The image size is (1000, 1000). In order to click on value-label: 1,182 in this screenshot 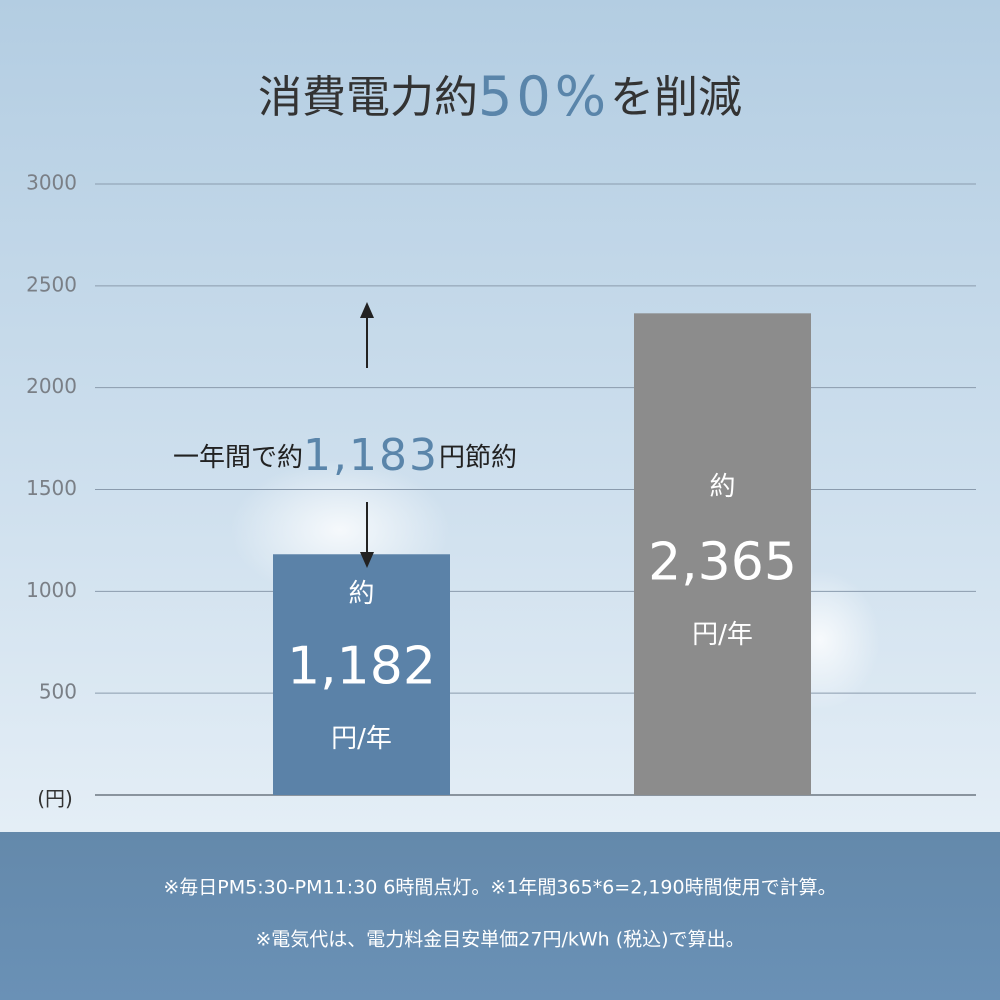, I will do `click(361, 666)`.